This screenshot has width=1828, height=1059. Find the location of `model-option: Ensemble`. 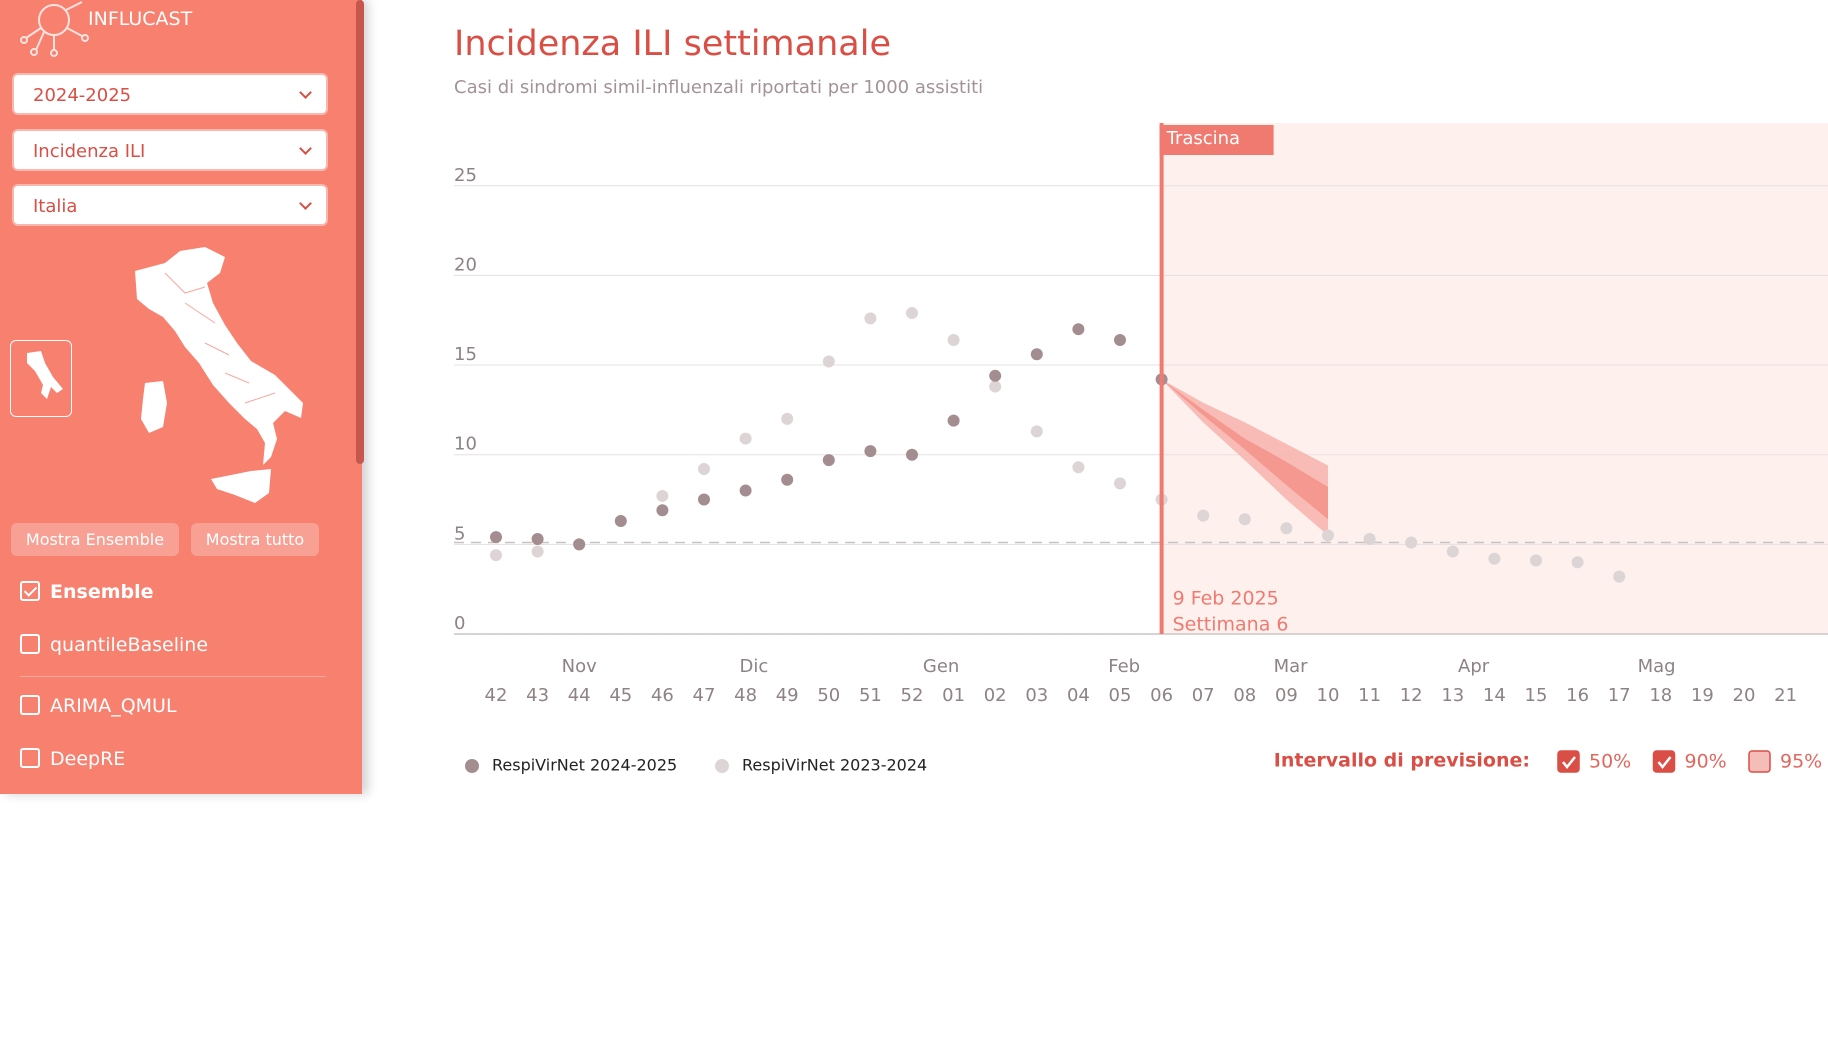

model-option: Ensemble is located at coordinates (87, 592).